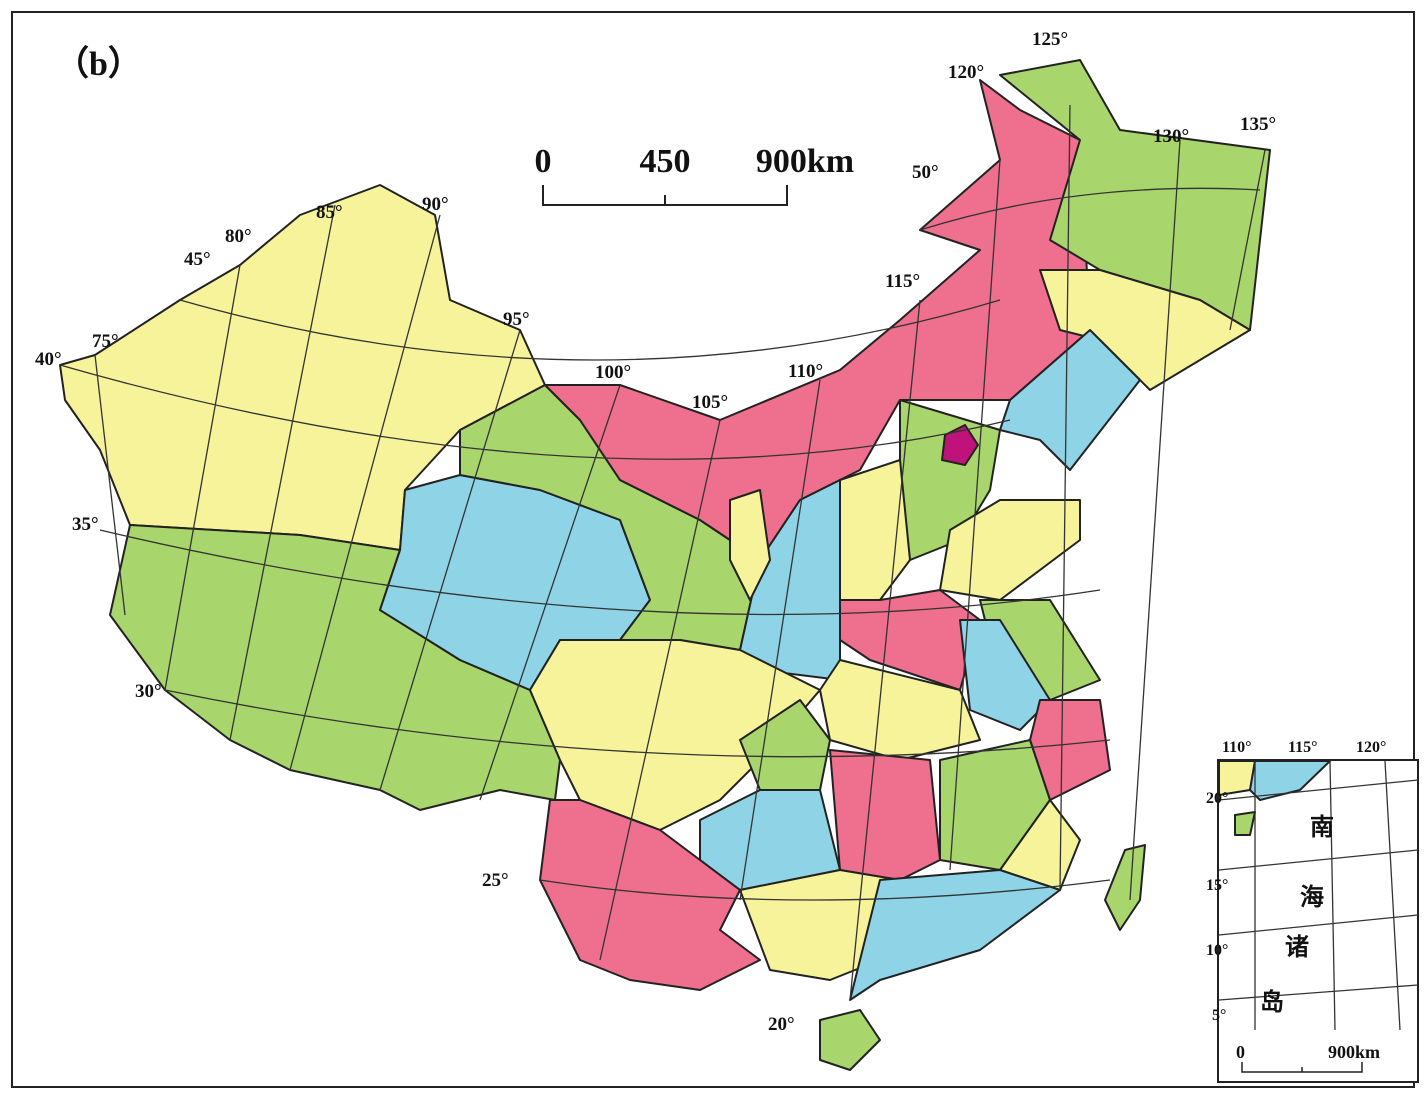 Image resolution: width=1426 pixels, height=1101 pixels. I want to click on hunan, so click(885, 815).